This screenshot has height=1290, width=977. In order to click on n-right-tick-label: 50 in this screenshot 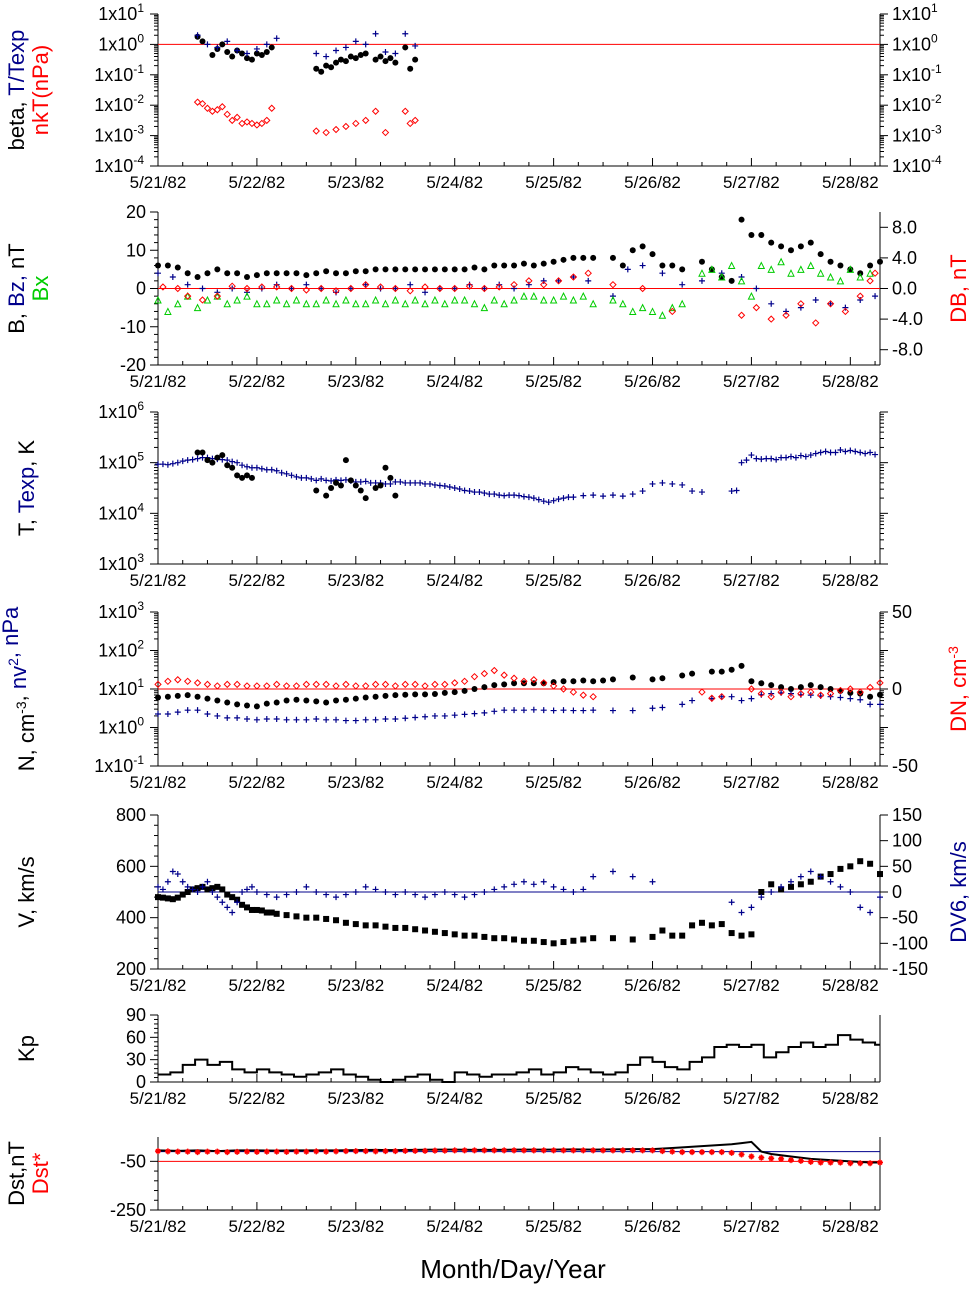, I will do `click(902, 612)`.